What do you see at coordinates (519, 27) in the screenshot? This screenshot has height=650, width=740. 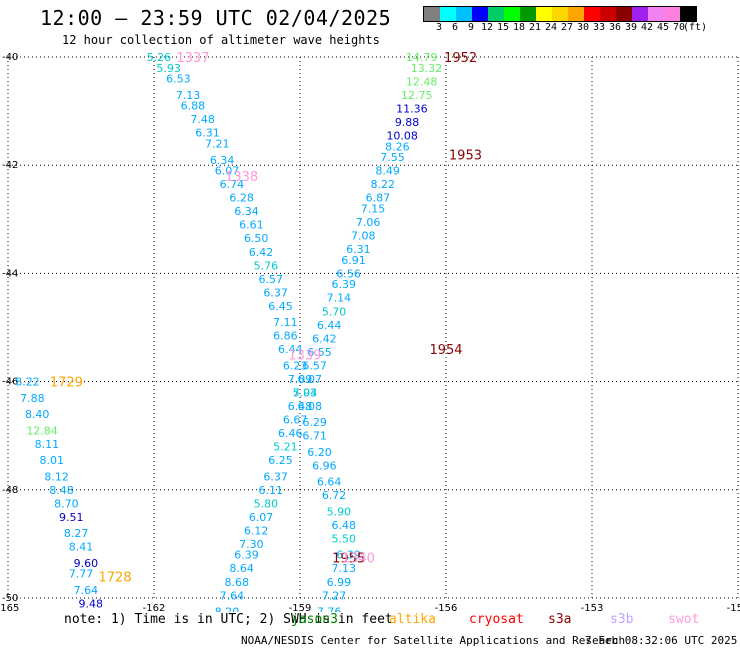 I see `legend-label: 18` at bounding box center [519, 27].